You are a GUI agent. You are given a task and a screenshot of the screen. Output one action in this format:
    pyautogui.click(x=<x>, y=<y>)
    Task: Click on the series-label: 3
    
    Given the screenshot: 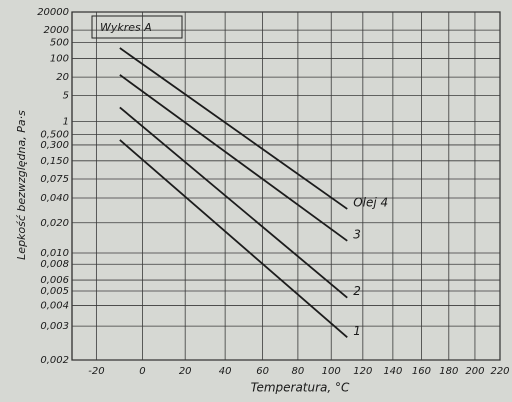 What is the action you would take?
    pyautogui.click(x=357, y=234)
    